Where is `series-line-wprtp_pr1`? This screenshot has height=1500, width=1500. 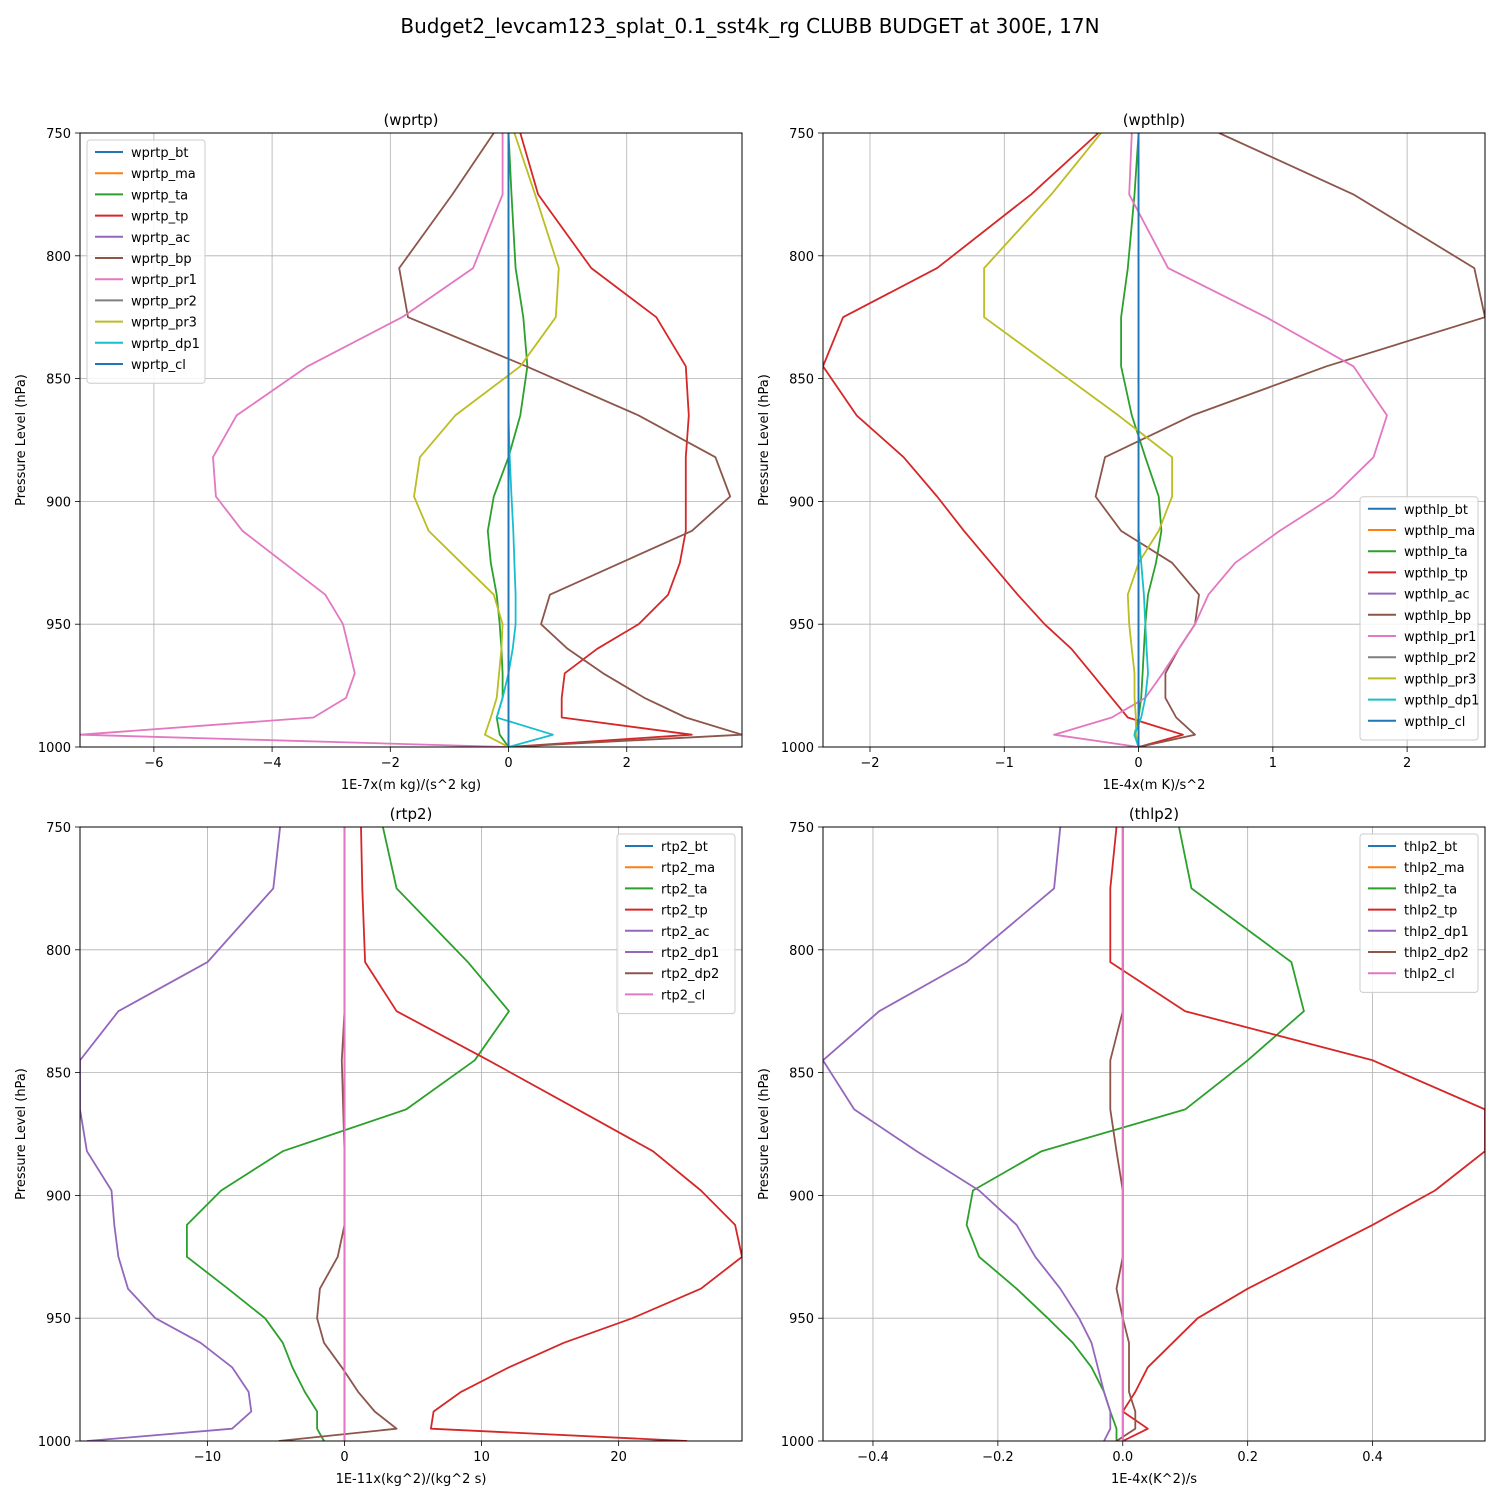
series-line-wprtp_pr1 is located at coordinates (294, 440).